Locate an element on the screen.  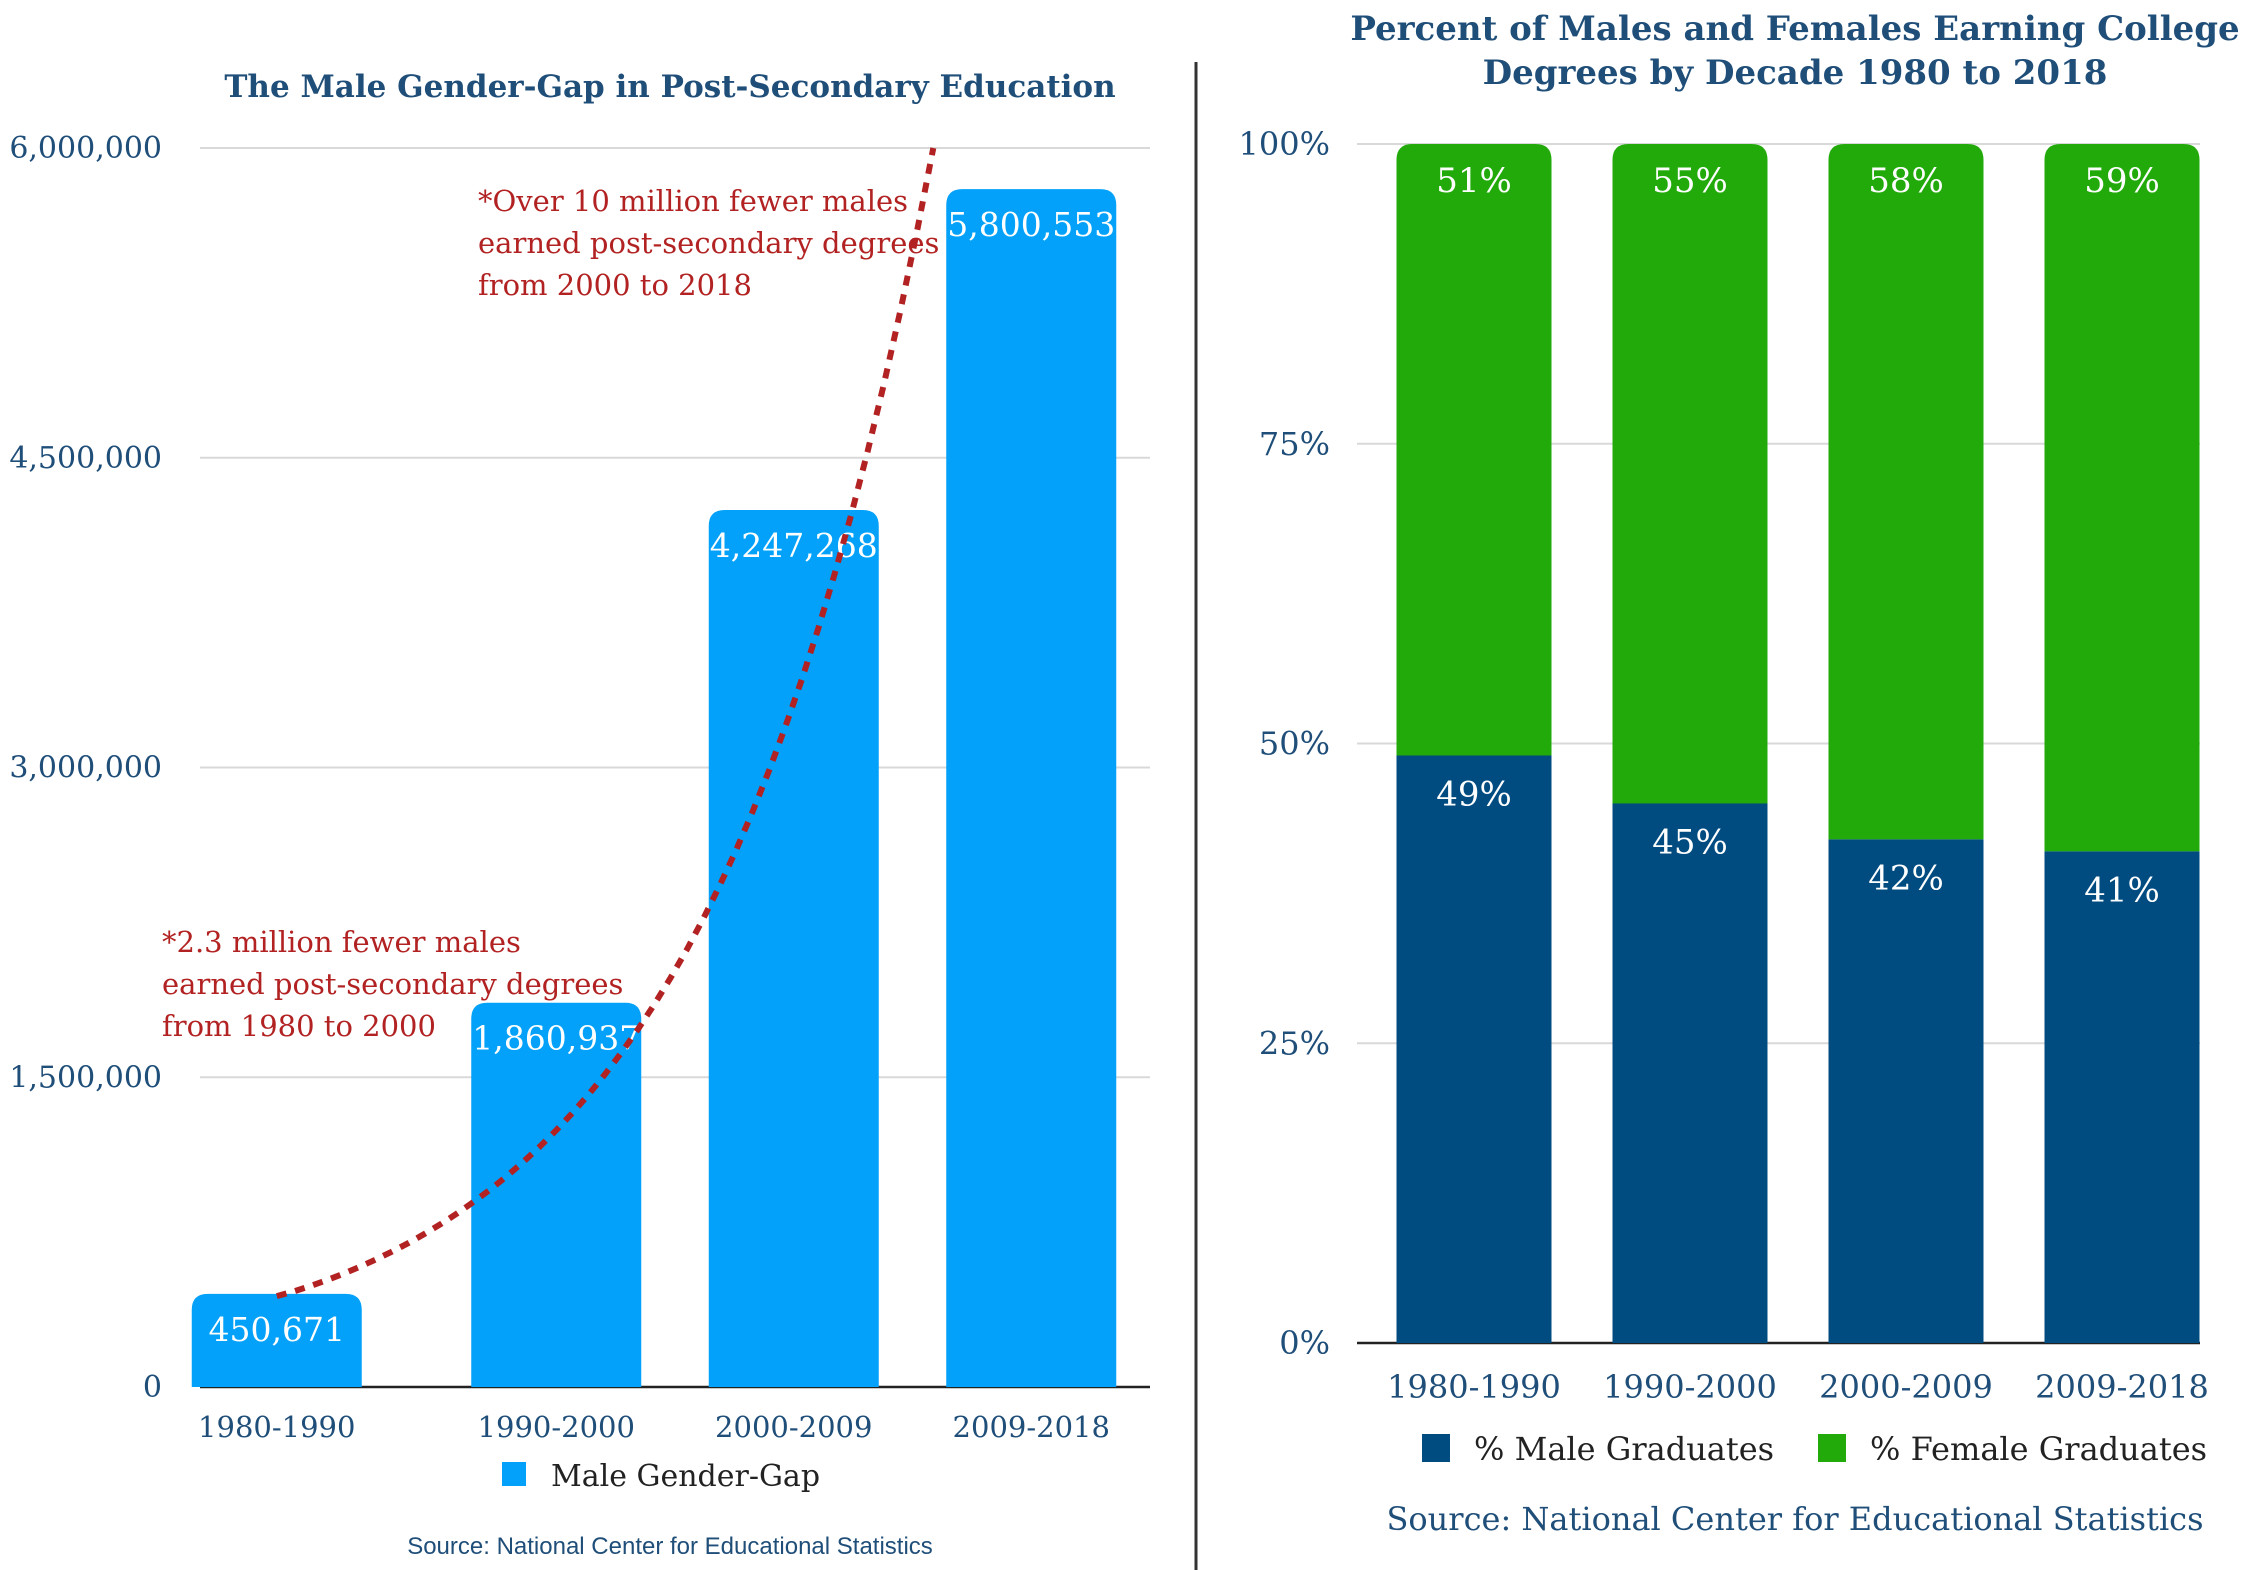
gender-gap-bar-value-label: 5,800,553 is located at coordinates (1031, 224).